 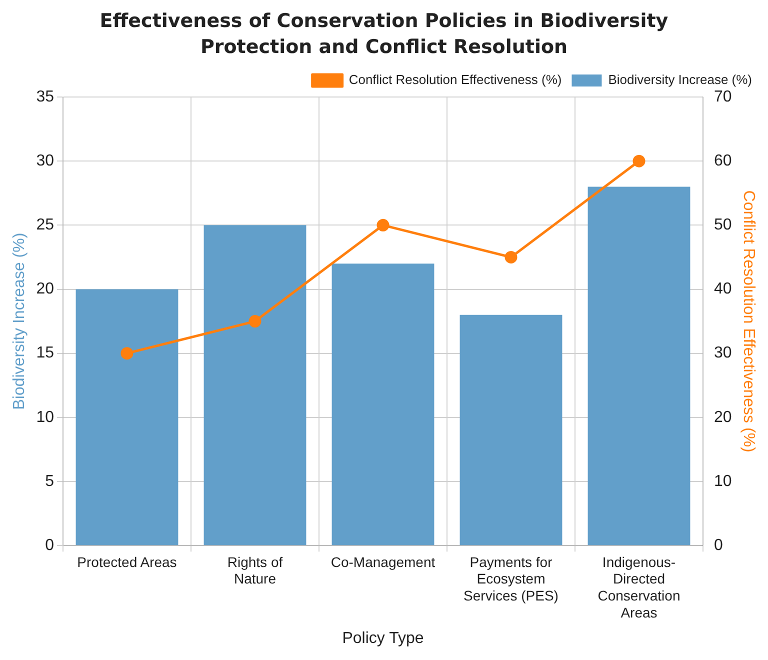 What do you see at coordinates (723, 289) in the screenshot?
I see `y2-tick-label: 40` at bounding box center [723, 289].